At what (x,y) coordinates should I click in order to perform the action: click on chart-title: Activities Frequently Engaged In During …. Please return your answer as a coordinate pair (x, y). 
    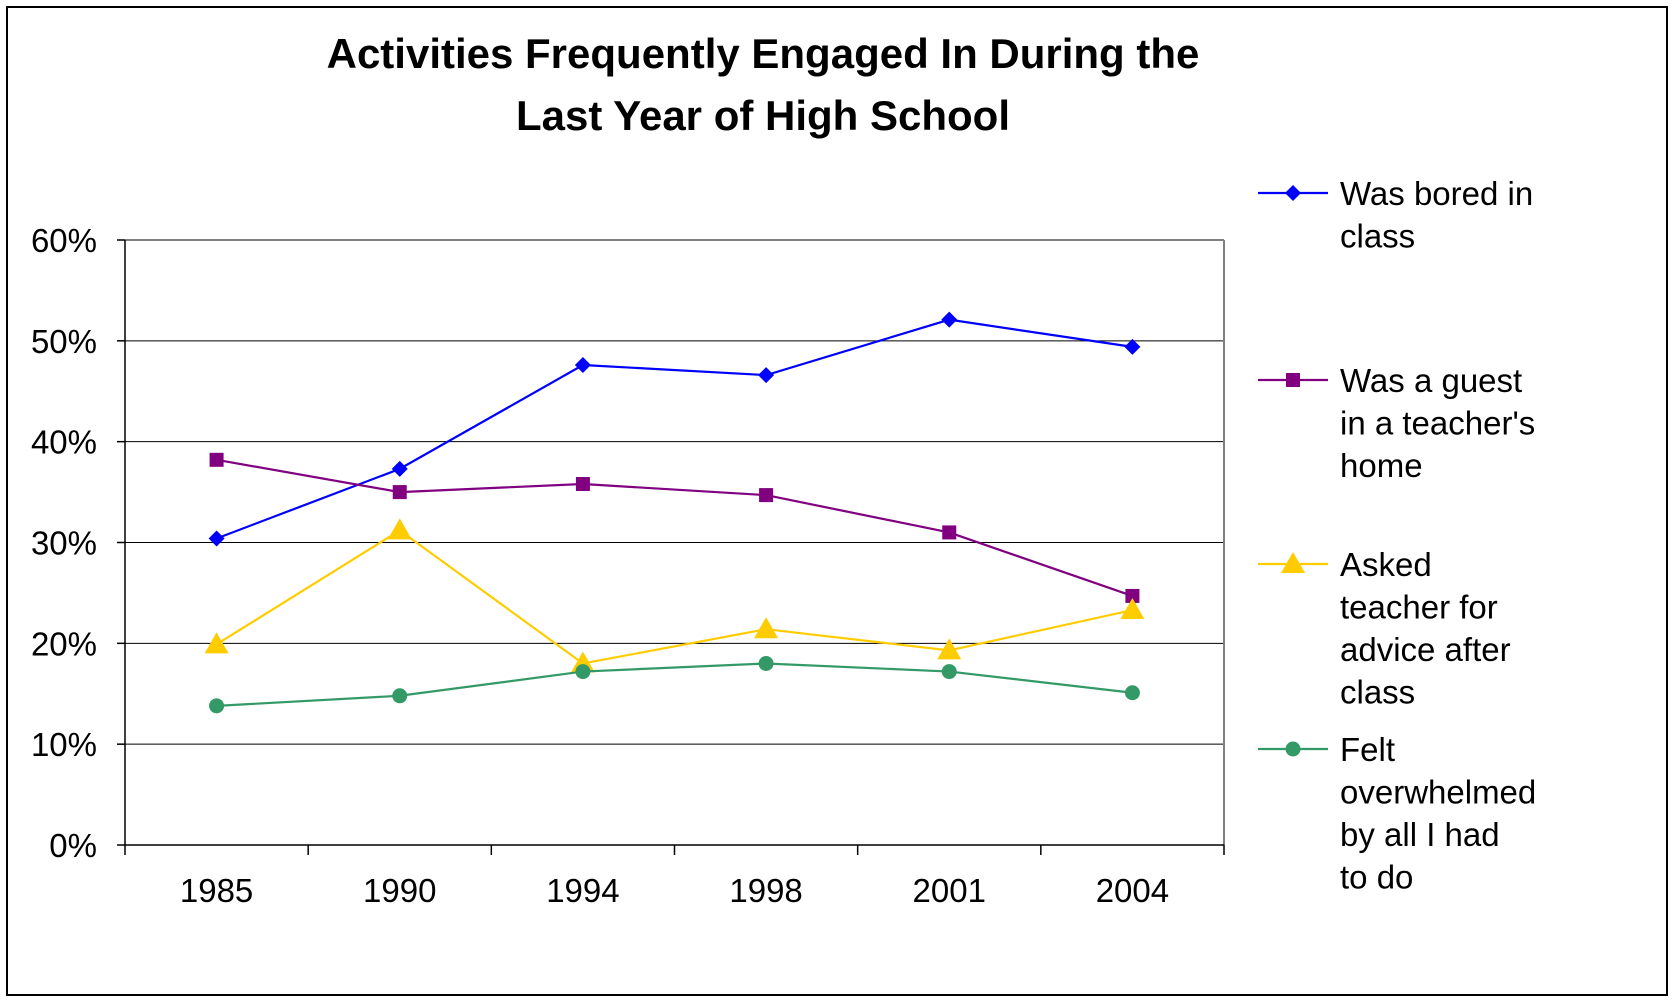
    Looking at the image, I should click on (763, 84).